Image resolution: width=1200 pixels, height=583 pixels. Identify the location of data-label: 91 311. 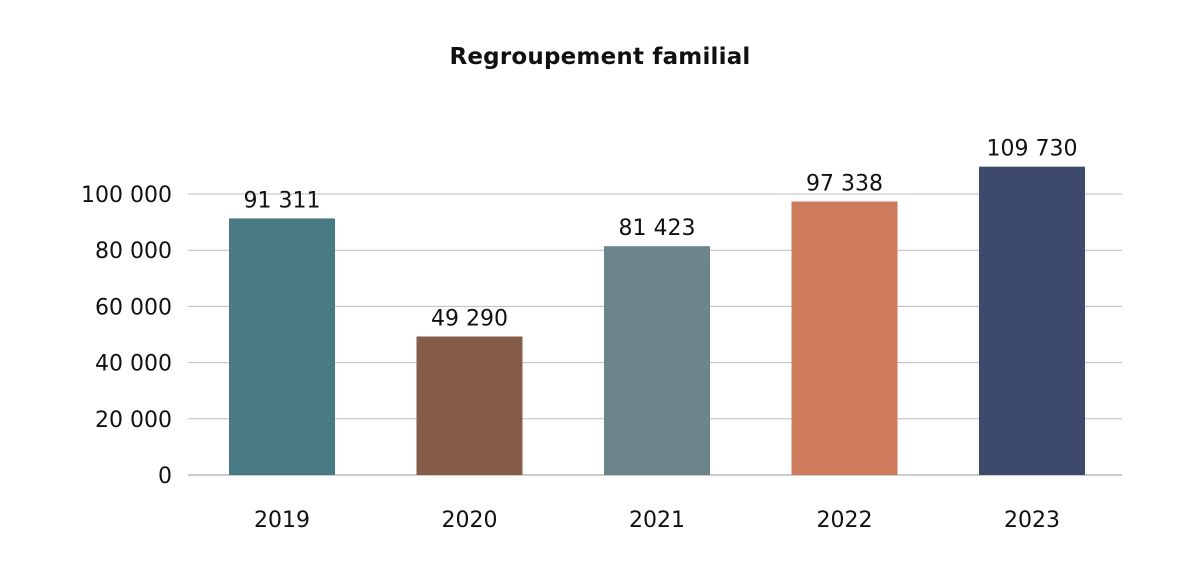
(282, 200).